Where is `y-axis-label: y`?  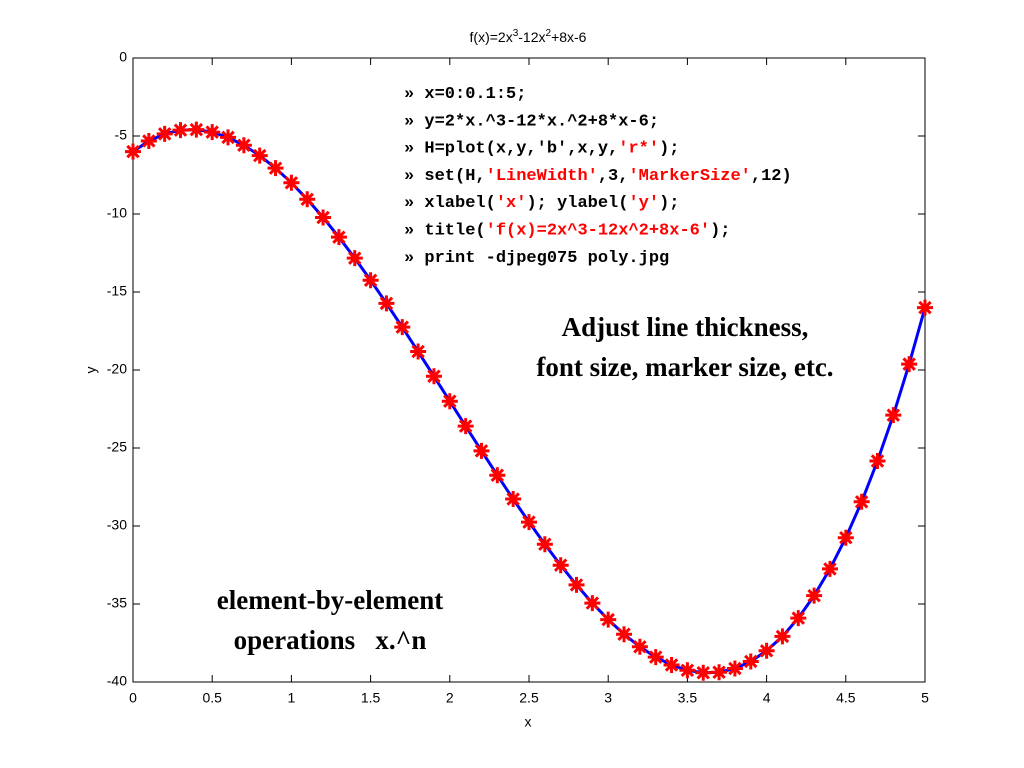
y-axis-label: y is located at coordinates (91, 370).